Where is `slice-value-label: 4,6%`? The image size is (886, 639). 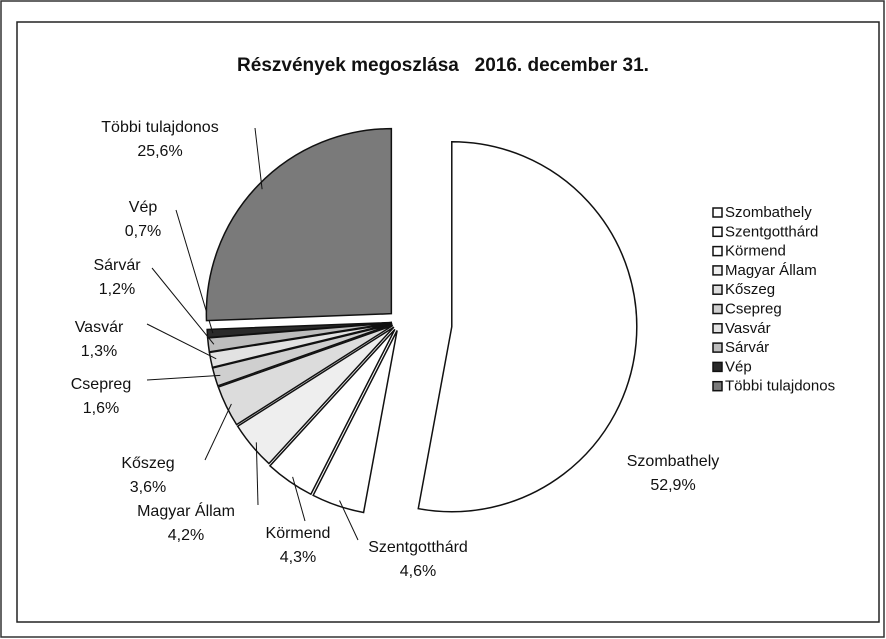
slice-value-label: 4,6% is located at coordinates (418, 571).